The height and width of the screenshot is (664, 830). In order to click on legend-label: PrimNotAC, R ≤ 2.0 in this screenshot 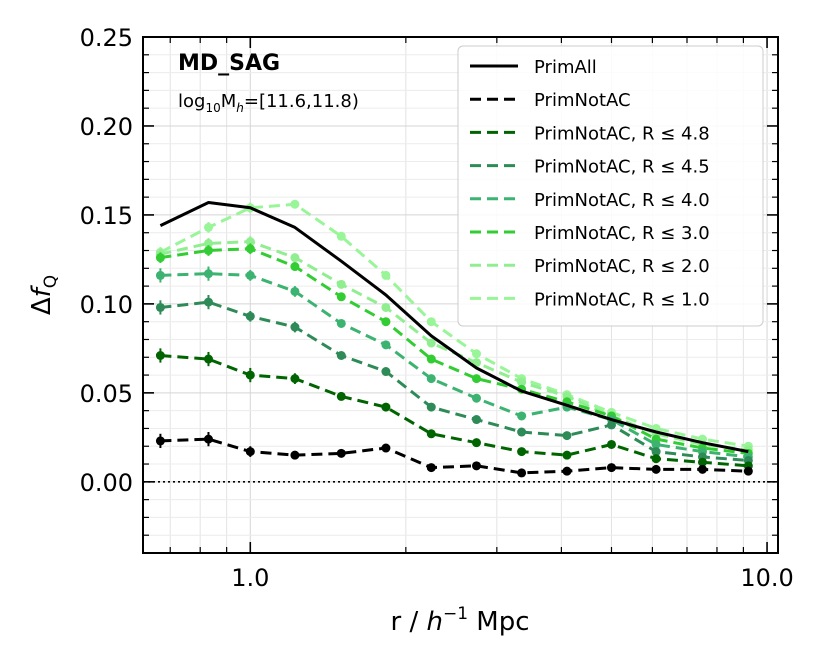, I will do `click(622, 266)`.